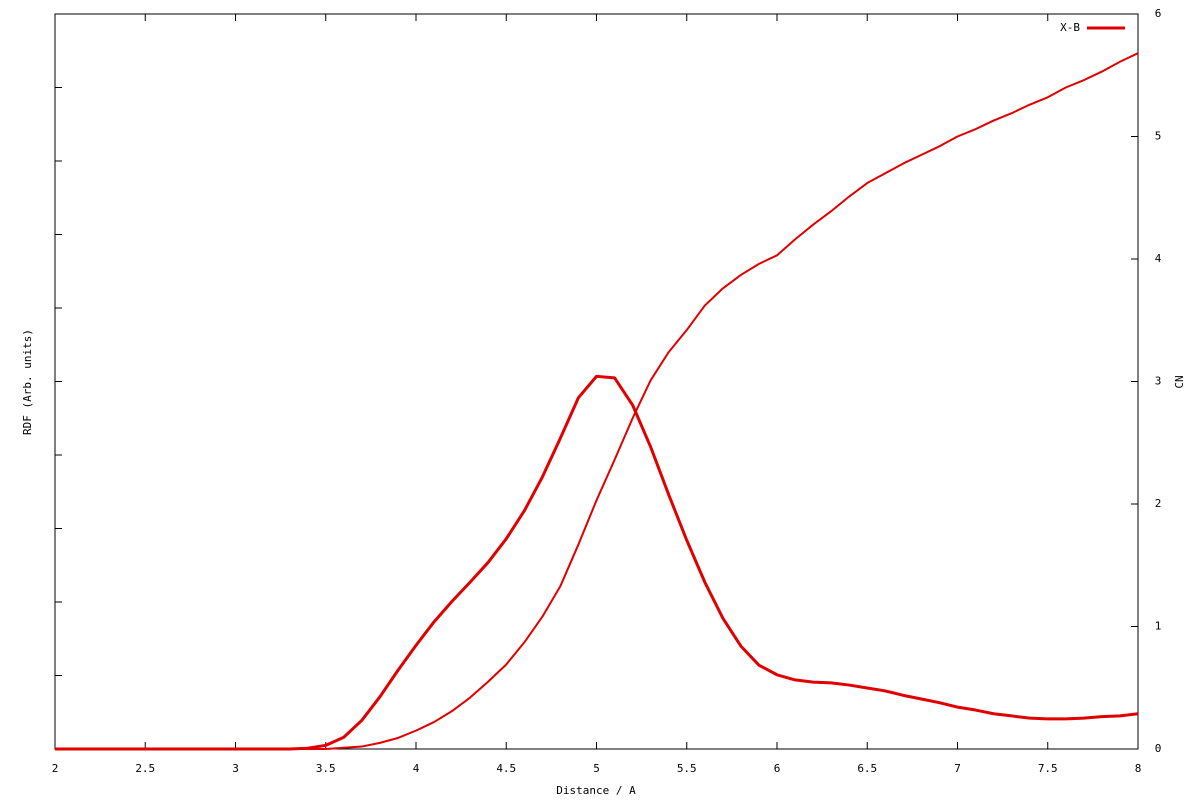 This screenshot has width=1200, height=804. What do you see at coordinates (326, 768) in the screenshot?
I see `x-tick-label: 3.5` at bounding box center [326, 768].